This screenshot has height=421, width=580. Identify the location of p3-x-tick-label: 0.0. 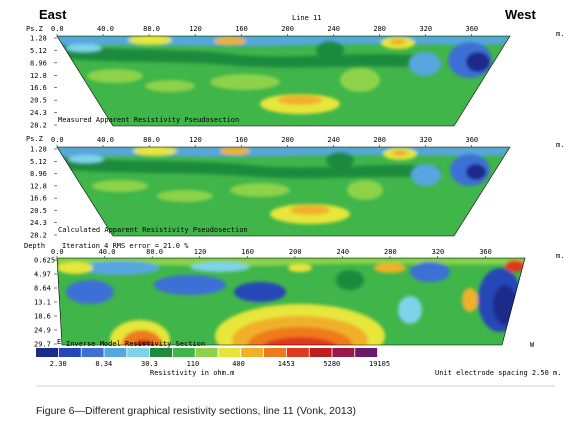
(57, 252).